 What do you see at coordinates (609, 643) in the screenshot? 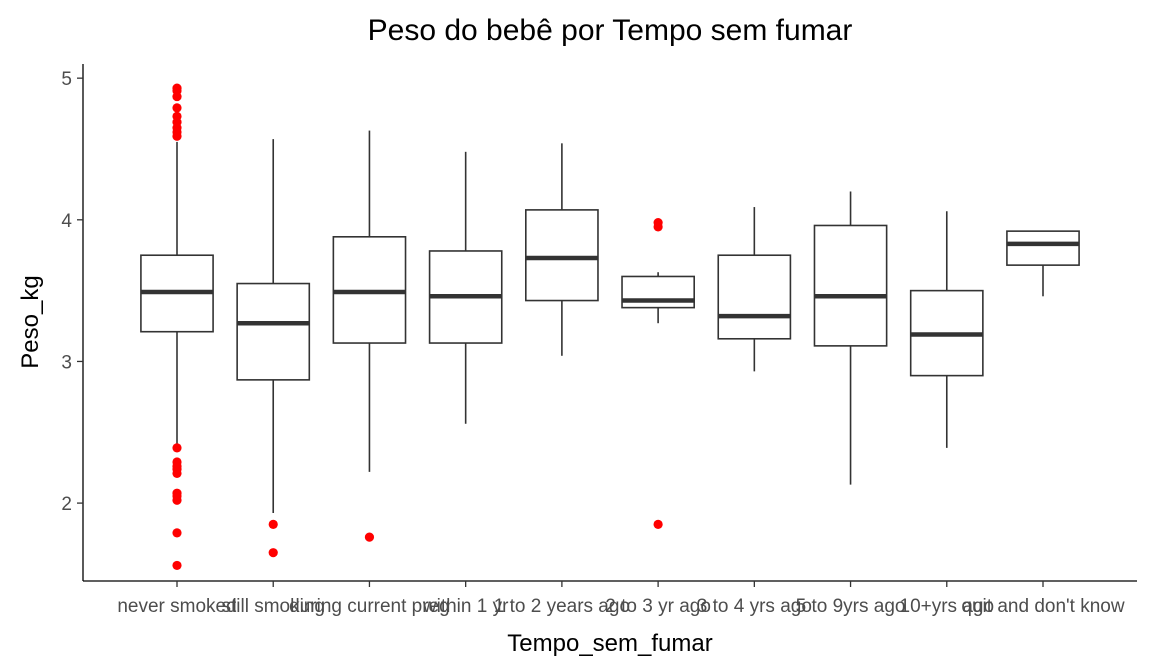
I see `x-axis-title: Tempo_sem_fumar` at bounding box center [609, 643].